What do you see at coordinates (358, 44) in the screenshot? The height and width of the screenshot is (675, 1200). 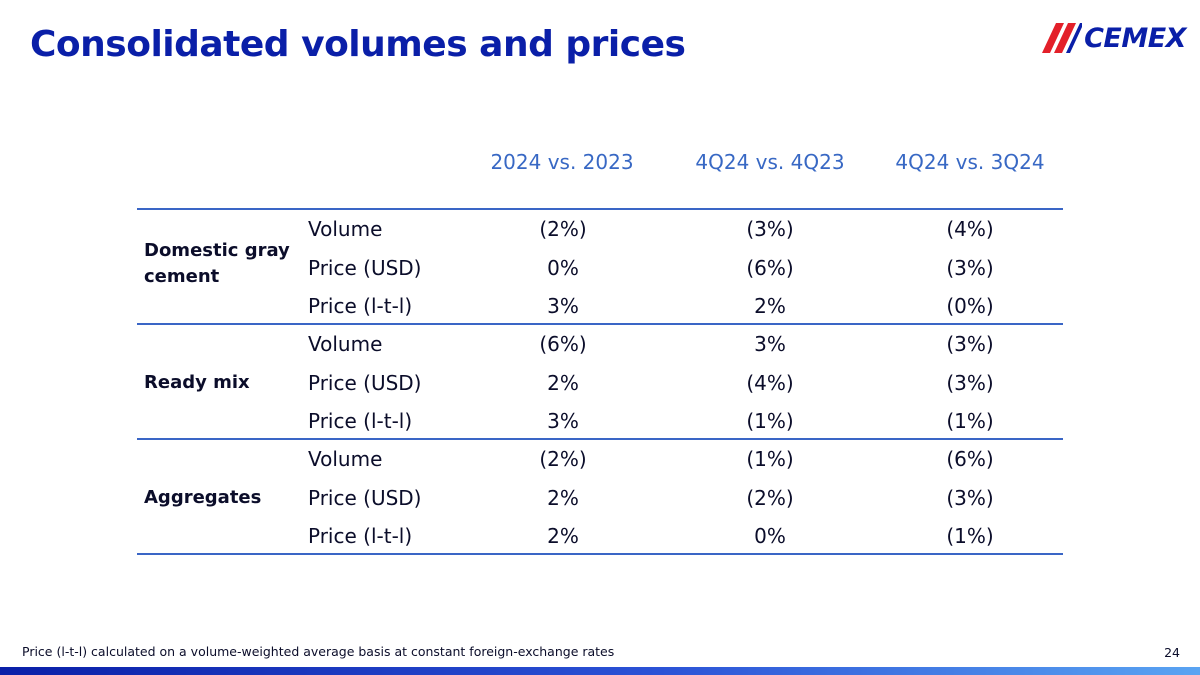 I see `page-title: Consolidated volumes and prices` at bounding box center [358, 44].